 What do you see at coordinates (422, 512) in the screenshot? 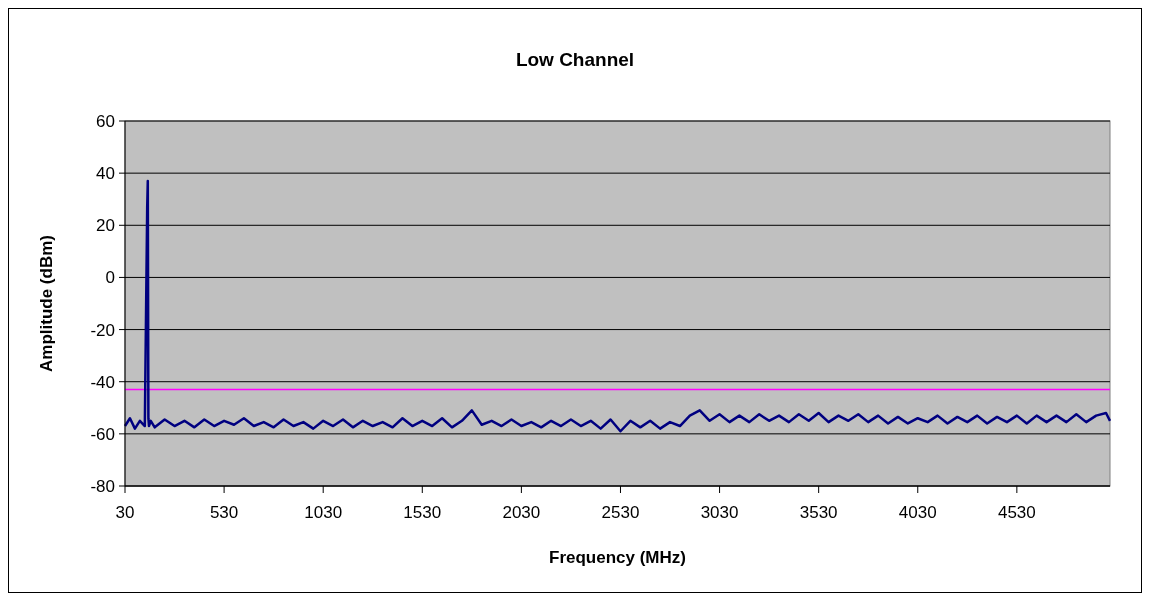
I see `x-tick-label: 1530` at bounding box center [422, 512].